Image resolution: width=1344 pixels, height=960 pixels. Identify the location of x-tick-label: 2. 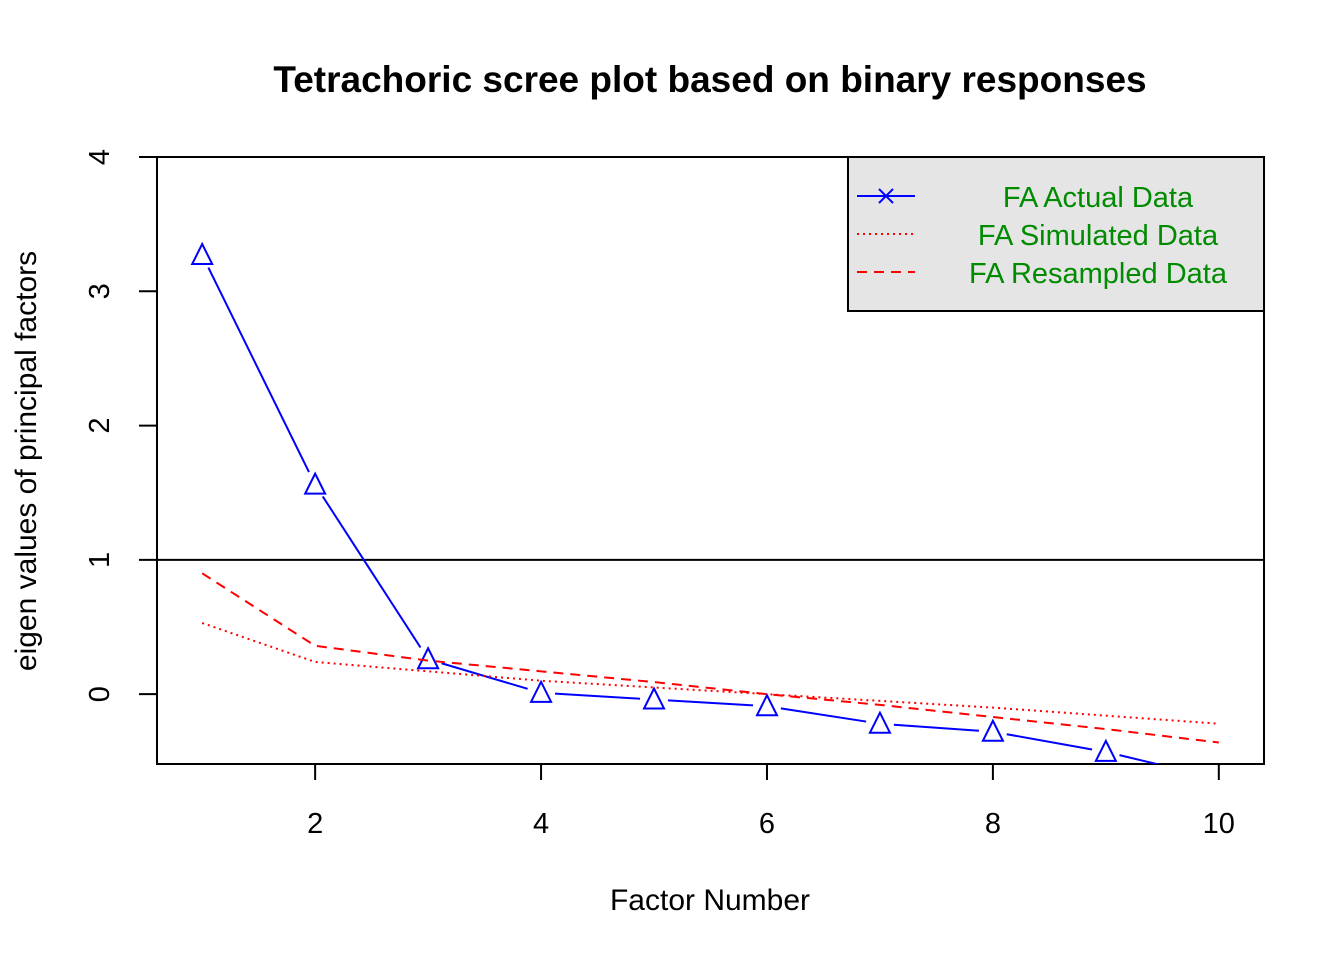
(315, 824).